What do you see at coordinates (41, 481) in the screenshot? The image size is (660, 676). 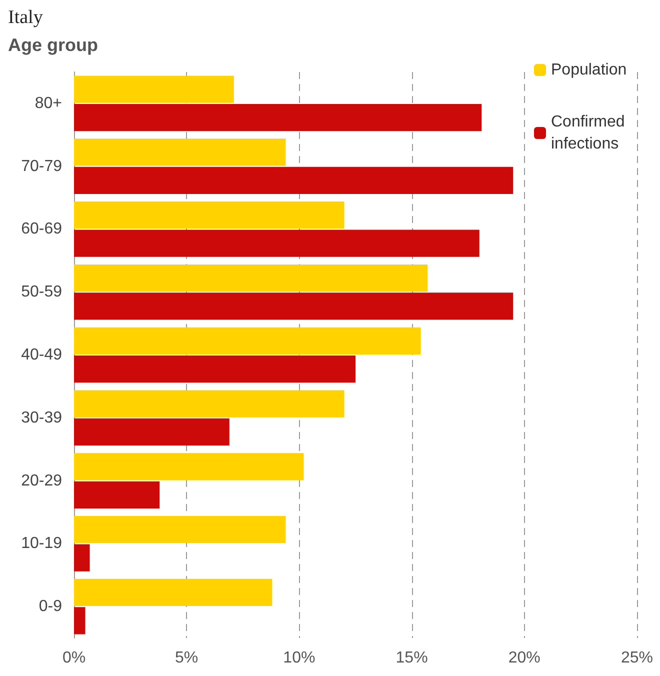 I see `y-tick-label: 20-29` at bounding box center [41, 481].